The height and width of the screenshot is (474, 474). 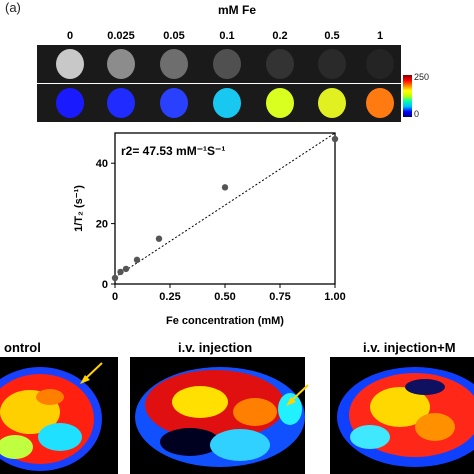 What do you see at coordinates (409, 347) in the screenshot?
I see `mri-title-iv-injection-m: i.v. injection+M` at bounding box center [409, 347].